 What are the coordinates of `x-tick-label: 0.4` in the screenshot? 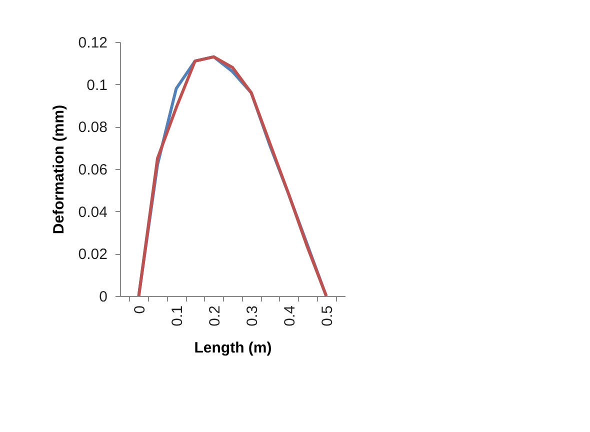 It's located at (289, 316).